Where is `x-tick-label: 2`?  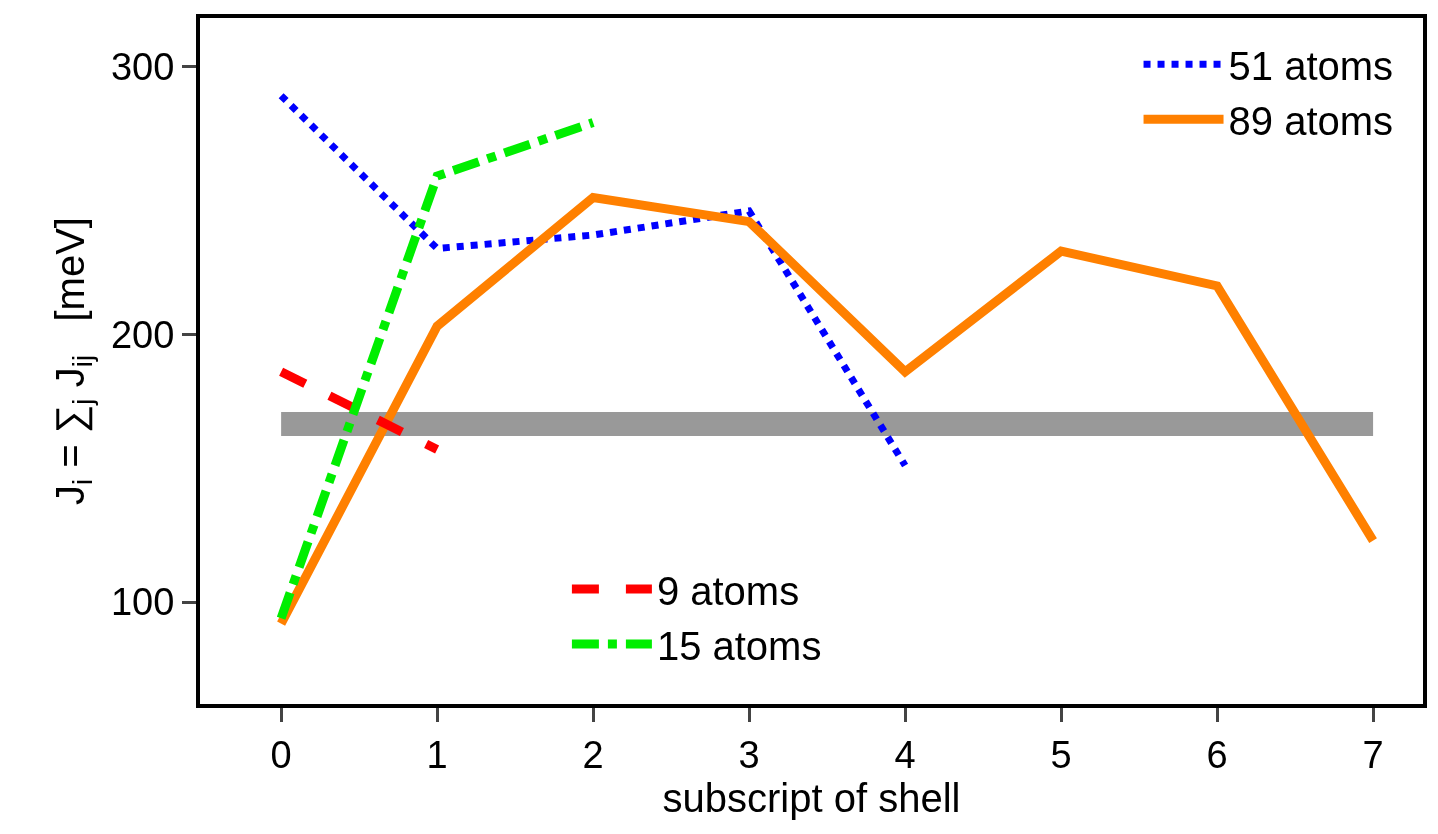
x-tick-label: 2 is located at coordinates (593, 754).